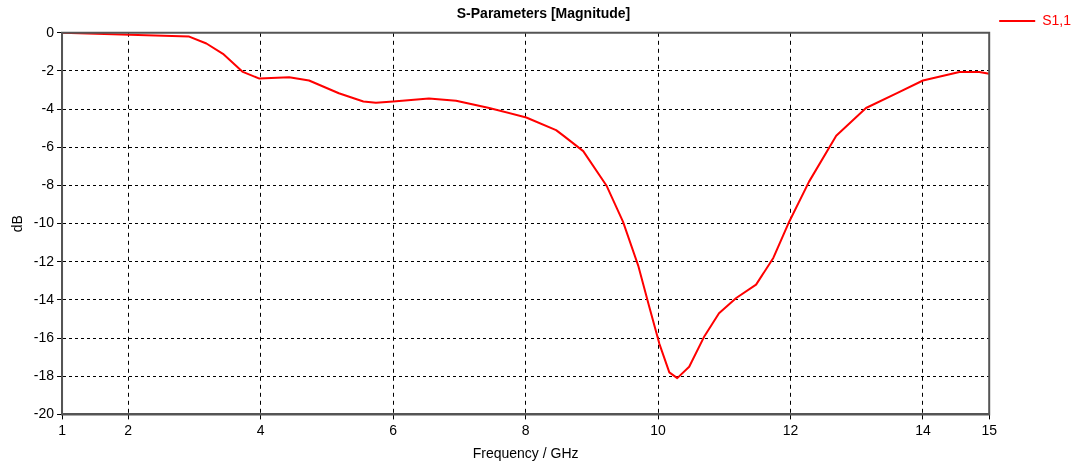 This screenshot has height=471, width=1087. I want to click on x-tick-label: 14, so click(923, 429).